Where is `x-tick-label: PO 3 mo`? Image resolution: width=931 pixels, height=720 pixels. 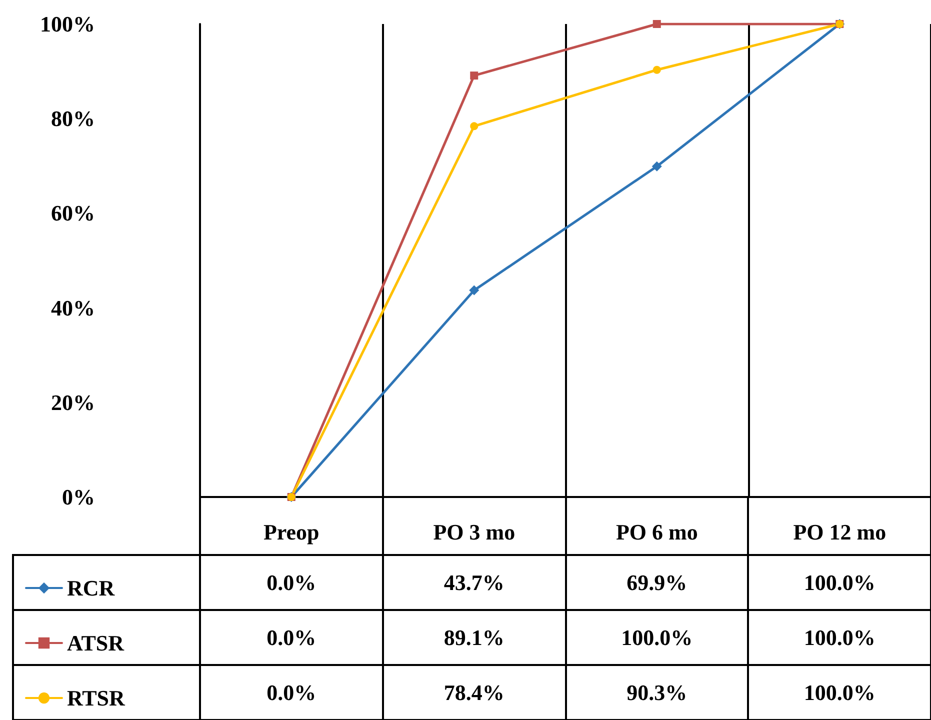 x-tick-label: PO 3 mo is located at coordinates (474, 532).